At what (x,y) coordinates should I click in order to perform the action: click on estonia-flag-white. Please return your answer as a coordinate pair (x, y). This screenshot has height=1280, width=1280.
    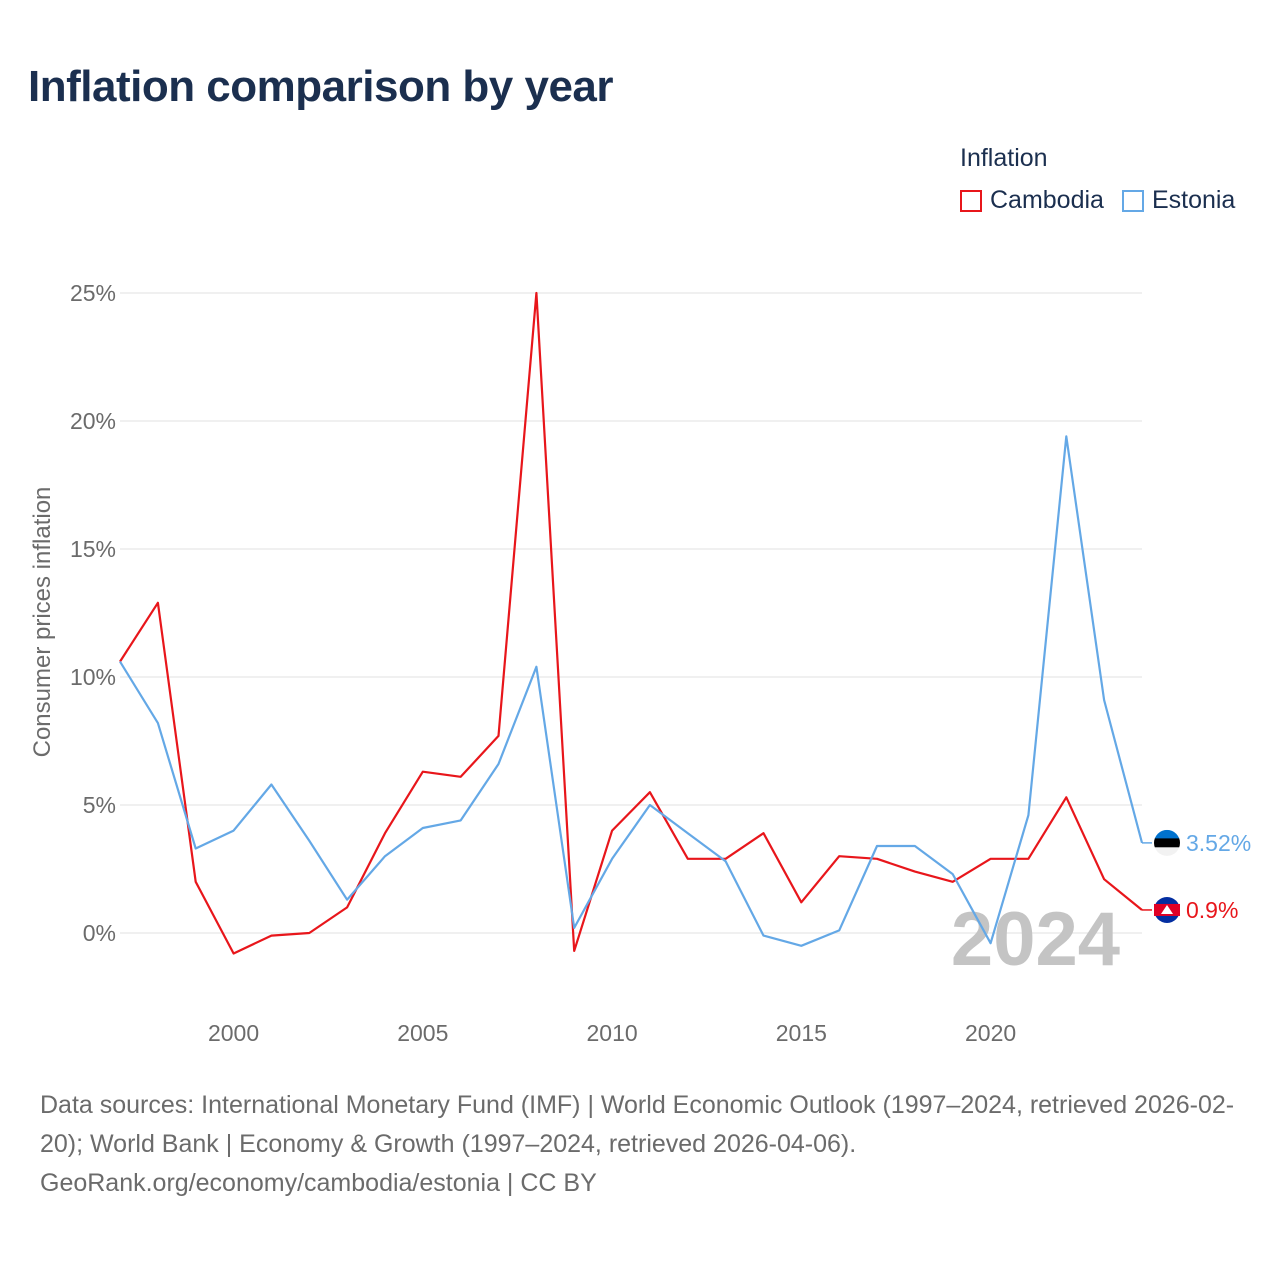
    Looking at the image, I should click on (1167, 851).